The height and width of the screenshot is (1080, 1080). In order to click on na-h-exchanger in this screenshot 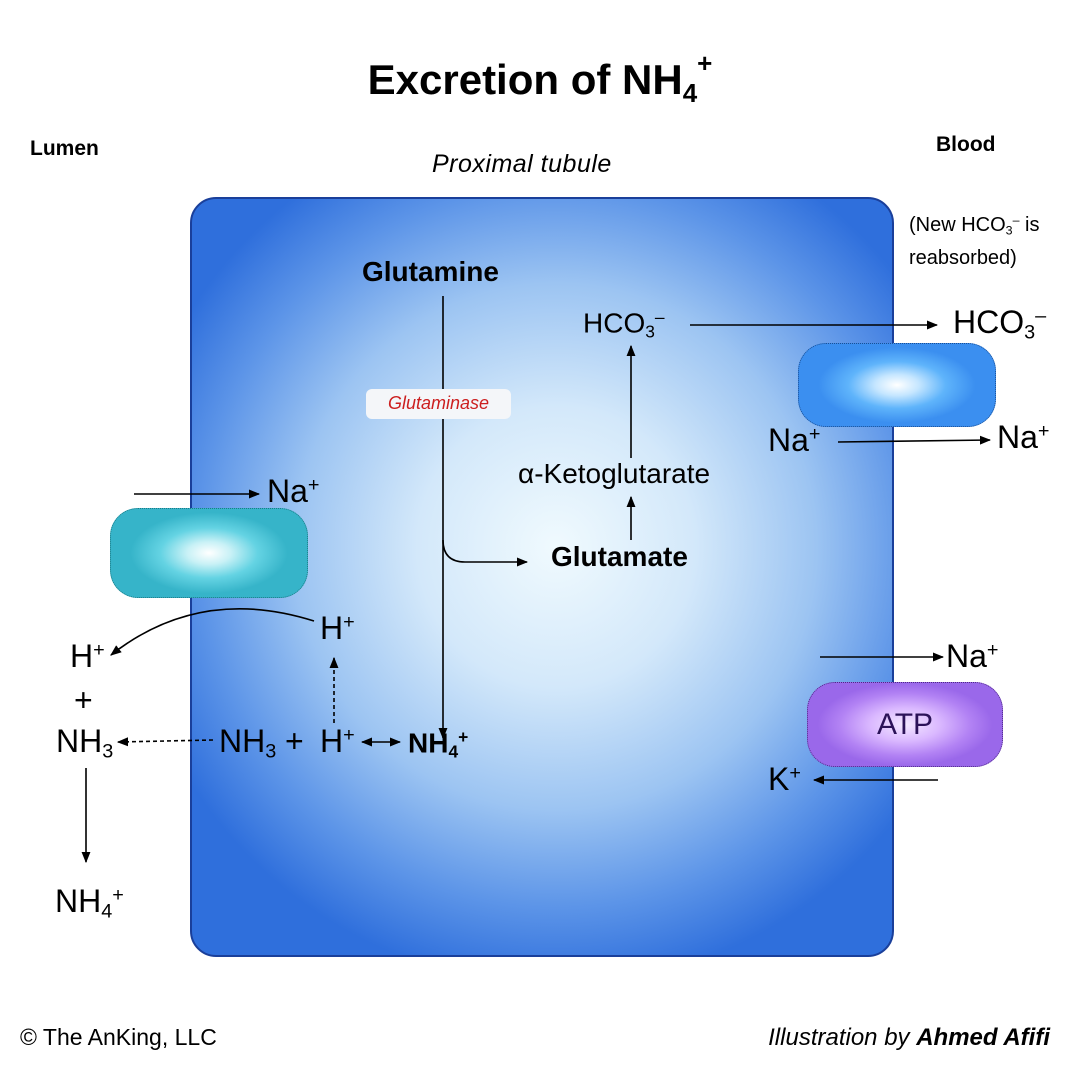, I will do `click(209, 553)`.